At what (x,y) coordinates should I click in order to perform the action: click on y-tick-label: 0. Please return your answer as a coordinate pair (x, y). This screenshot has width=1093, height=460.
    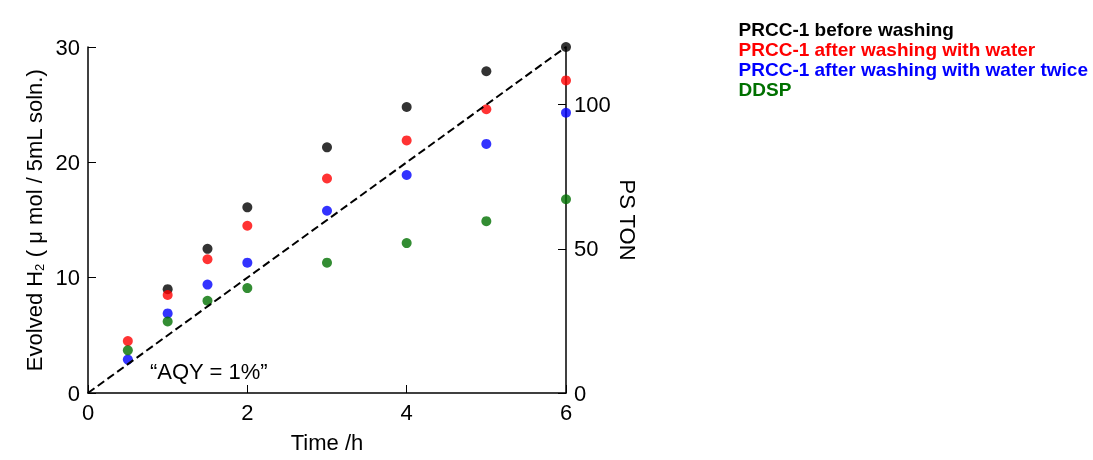
    Looking at the image, I should click on (73, 393).